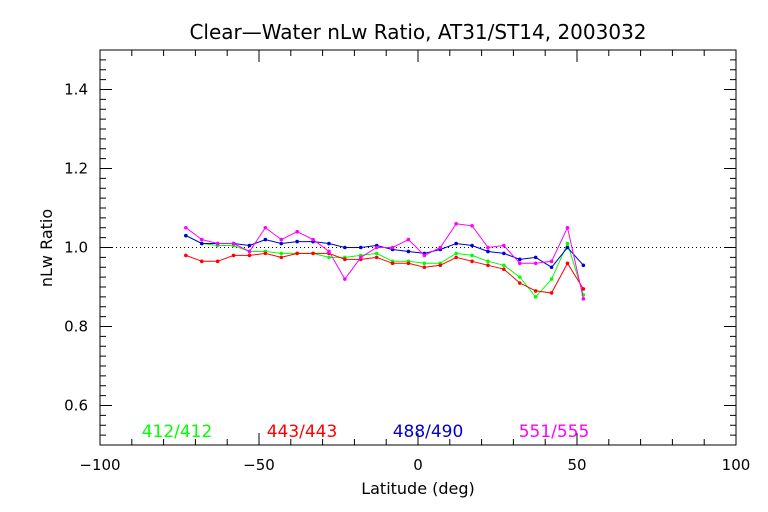 This screenshot has height=512, width=768. Describe the element at coordinates (428, 432) in the screenshot. I see `legend-entry: 488/490` at that location.